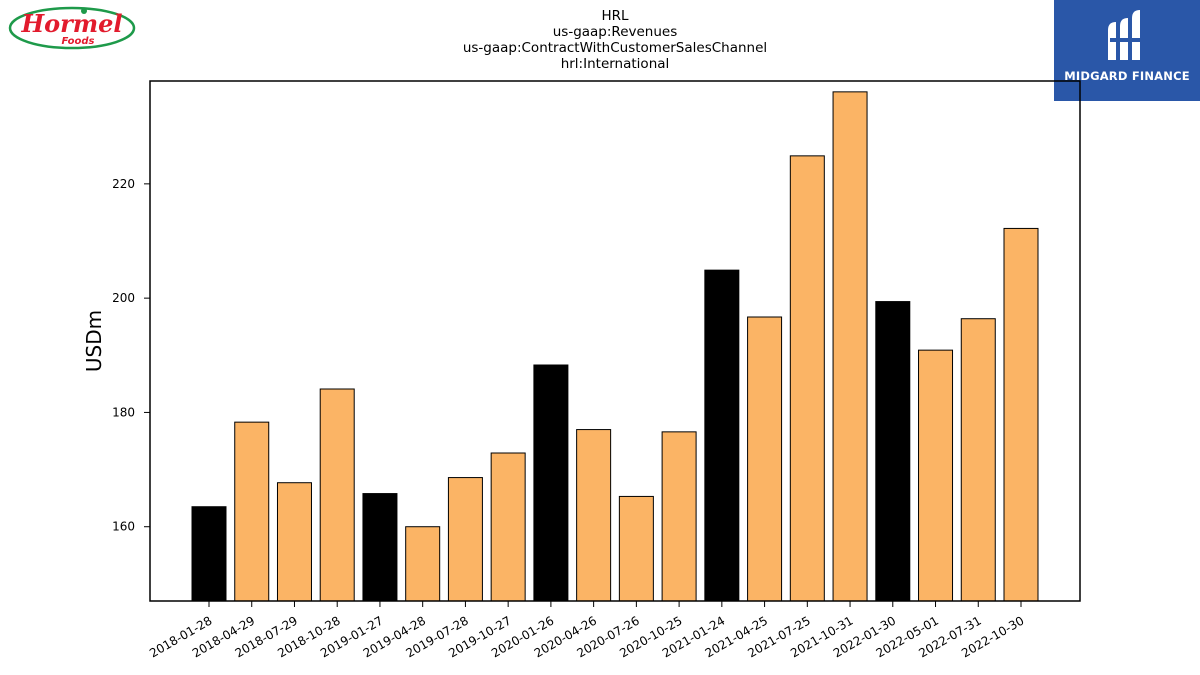 The image size is (1200, 675). I want to click on svg-text: Foods, so click(78, 41).